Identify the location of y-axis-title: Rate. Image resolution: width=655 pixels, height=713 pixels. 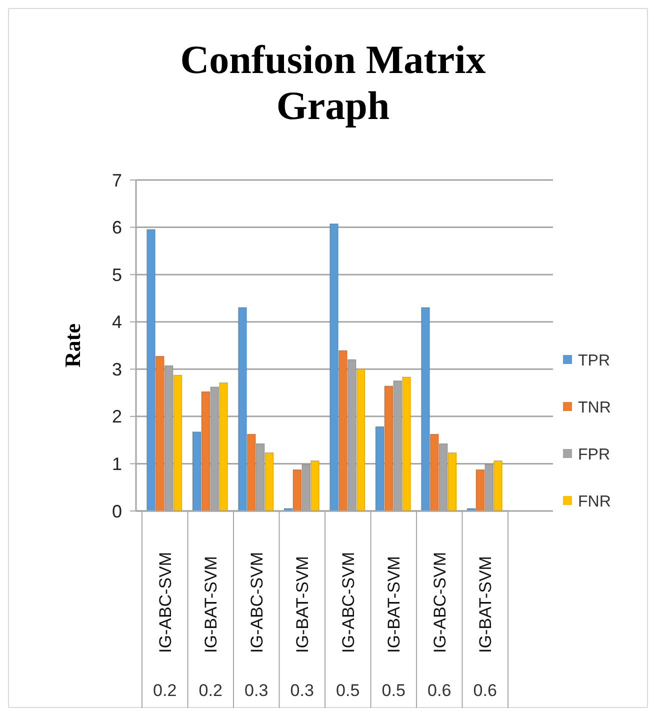
(72, 345).